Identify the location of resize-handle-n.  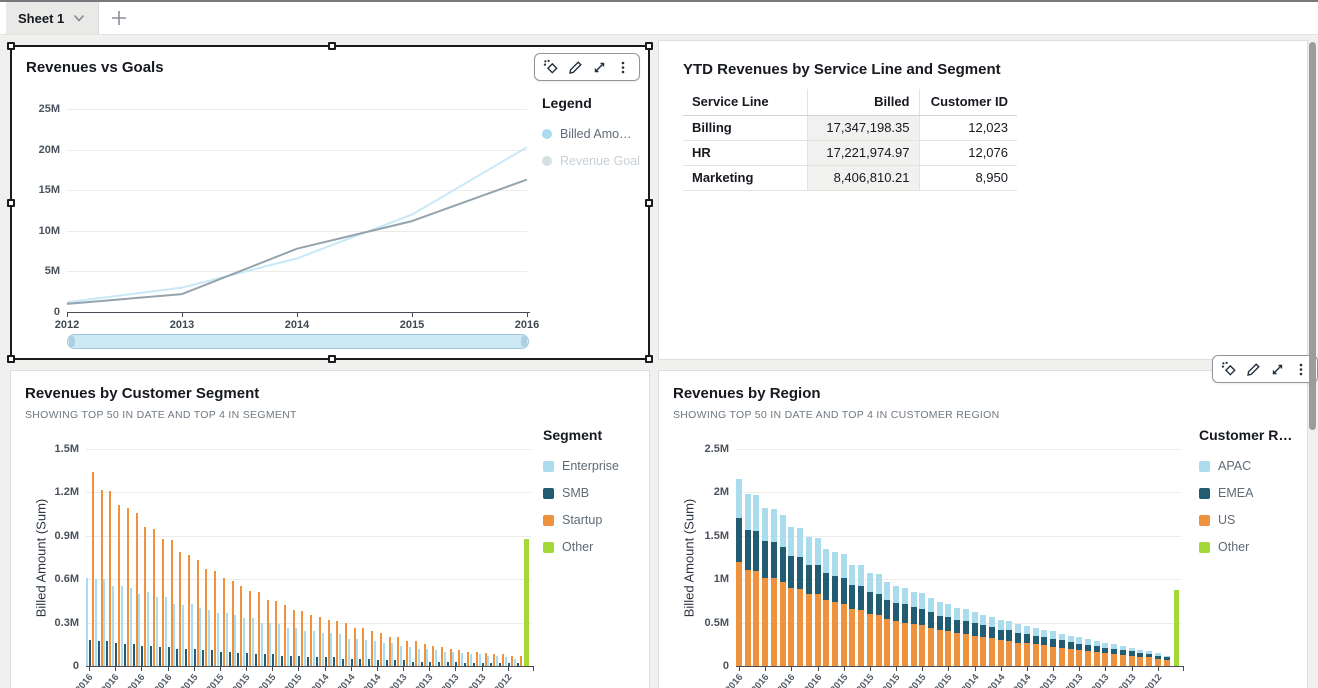
(332, 46).